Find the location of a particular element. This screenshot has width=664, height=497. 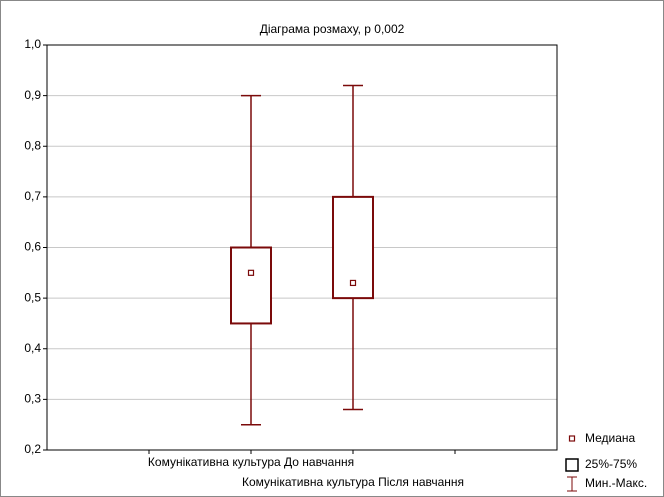

y-tick-label: 0,4 is located at coordinates (32, 348).